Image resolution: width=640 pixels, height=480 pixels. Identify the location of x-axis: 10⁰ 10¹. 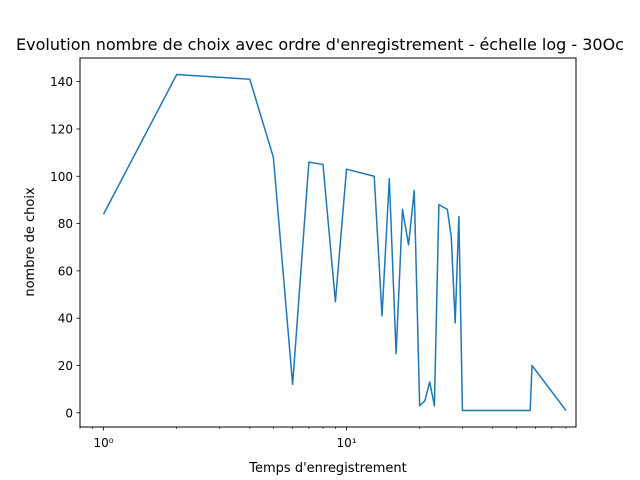
(323, 438).